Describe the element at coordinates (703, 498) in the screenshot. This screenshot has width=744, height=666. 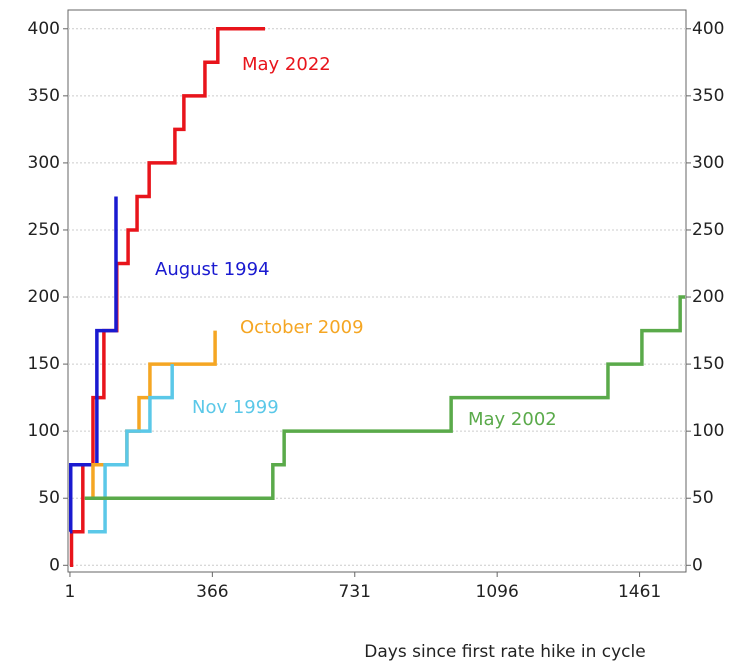
I see `y2-tick-label: 50` at that location.